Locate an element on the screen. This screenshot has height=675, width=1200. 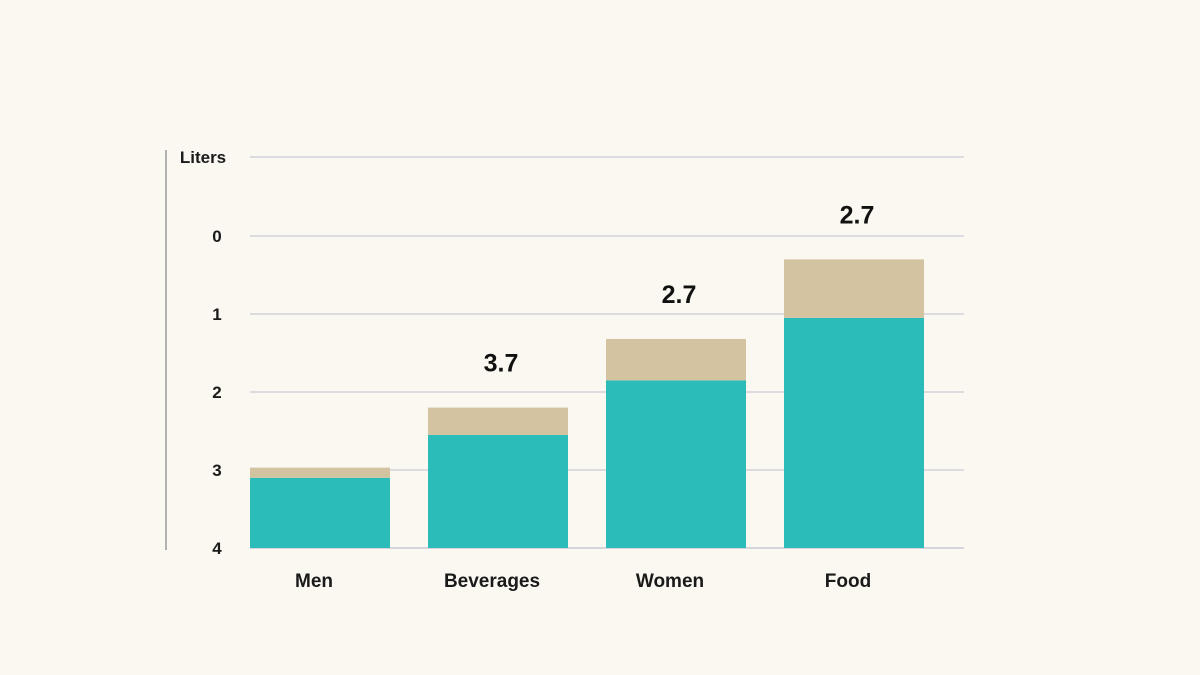
y-axis-ticks: 0 1 2 3 4 is located at coordinates (217, 392).